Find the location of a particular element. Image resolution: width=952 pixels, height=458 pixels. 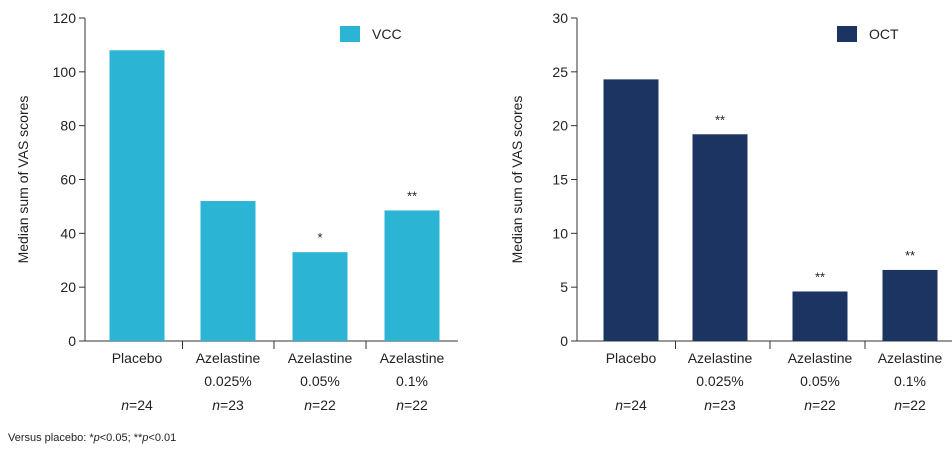

y-tick-label: 25 is located at coordinates (560, 72).